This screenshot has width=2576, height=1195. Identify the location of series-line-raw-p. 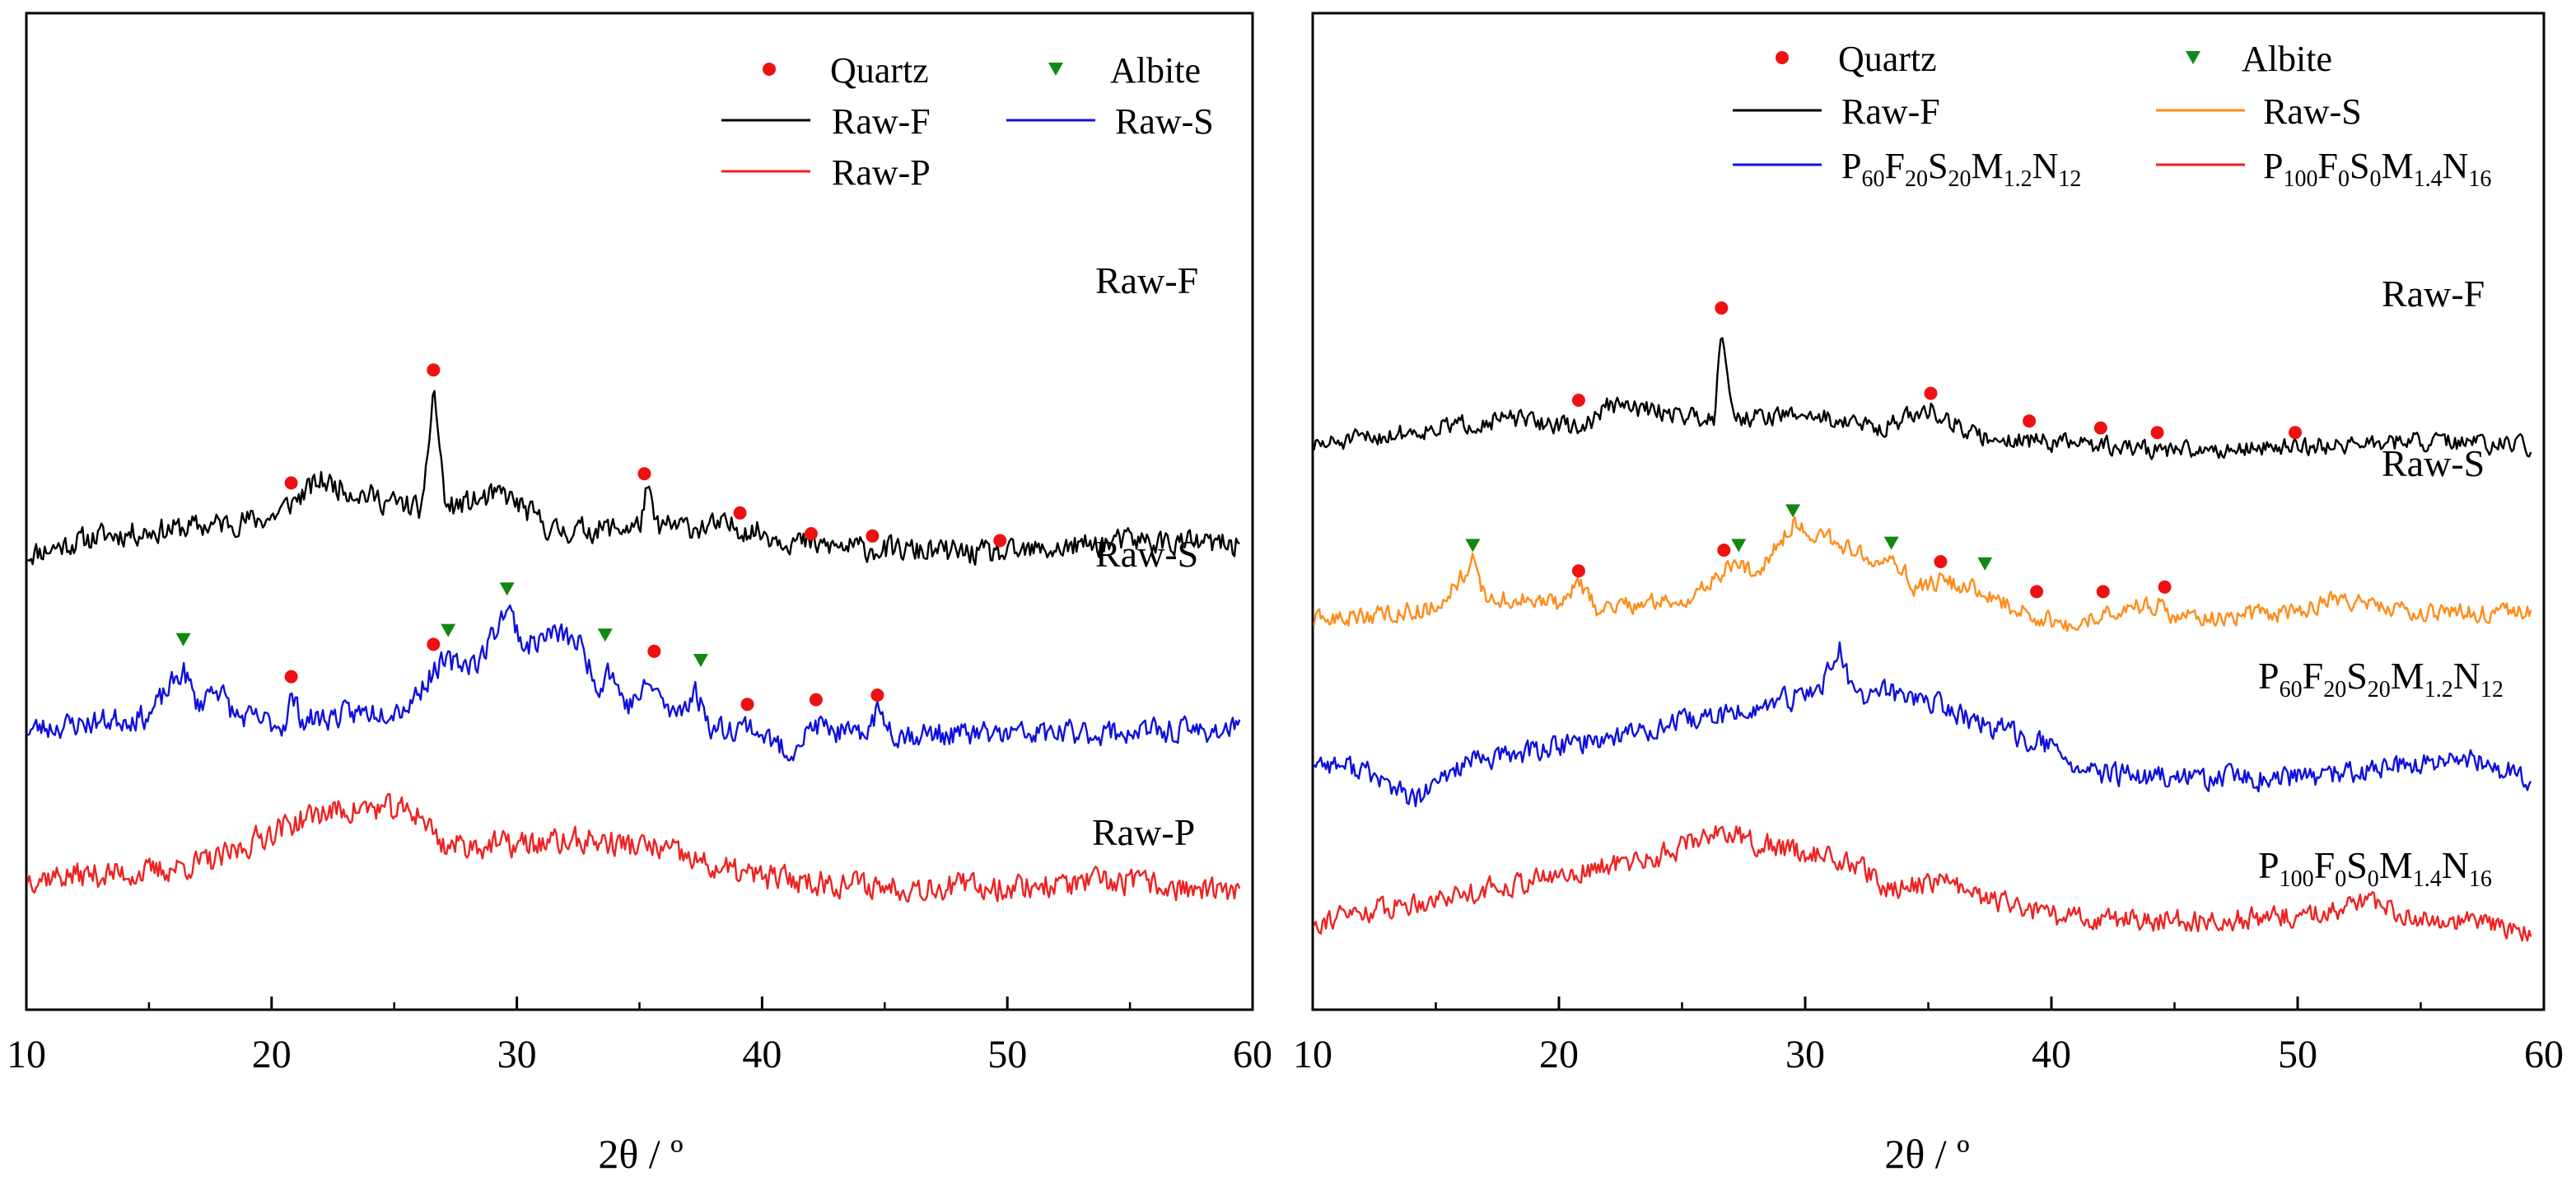
(633, 848).